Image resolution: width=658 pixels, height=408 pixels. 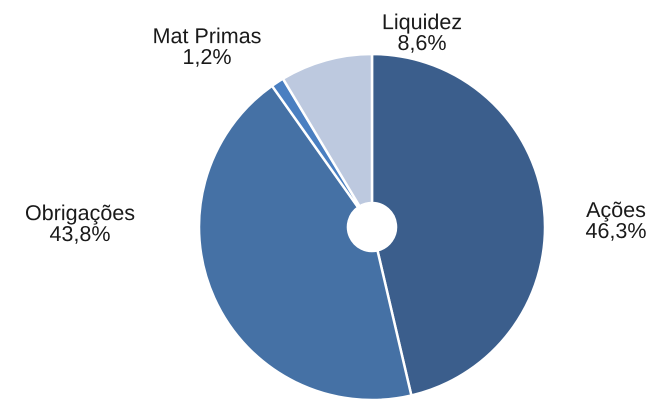 I want to click on data-label: 1,2%, so click(x=207, y=57).